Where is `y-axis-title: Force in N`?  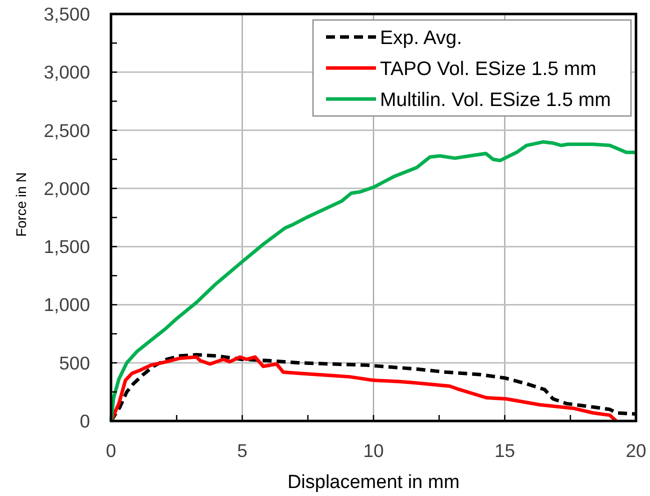 y-axis-title: Force in N is located at coordinates (21, 204).